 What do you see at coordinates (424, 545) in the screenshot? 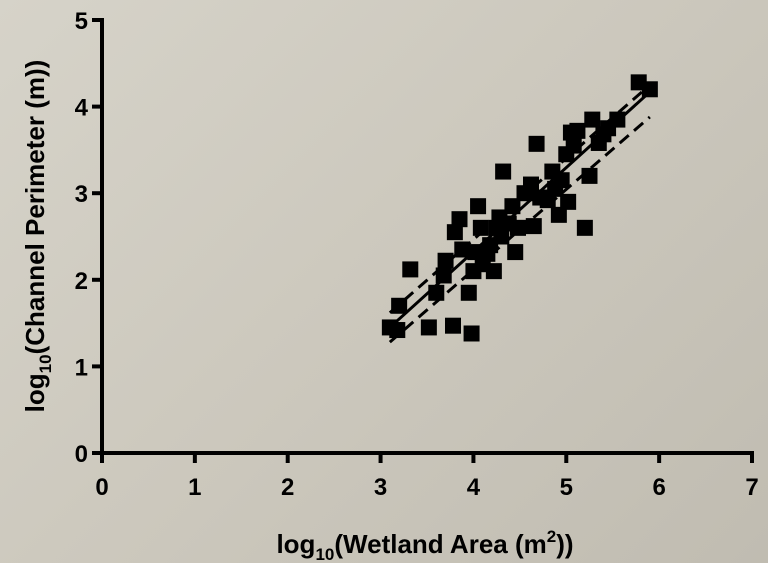
I see `x-axis-title: log10(Wetland Area (m2))` at bounding box center [424, 545].